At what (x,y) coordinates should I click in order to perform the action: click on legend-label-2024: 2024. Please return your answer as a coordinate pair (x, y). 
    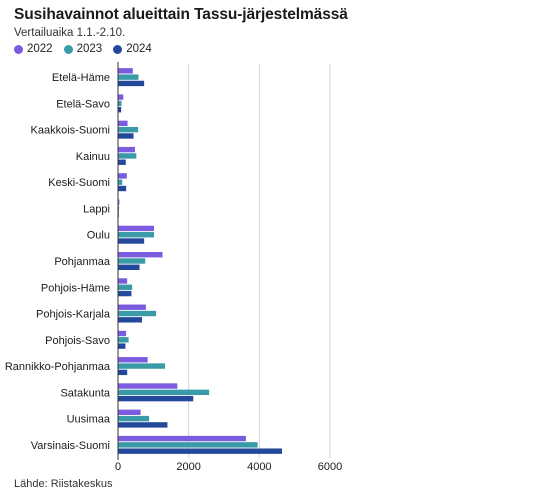
    Looking at the image, I should click on (139, 49).